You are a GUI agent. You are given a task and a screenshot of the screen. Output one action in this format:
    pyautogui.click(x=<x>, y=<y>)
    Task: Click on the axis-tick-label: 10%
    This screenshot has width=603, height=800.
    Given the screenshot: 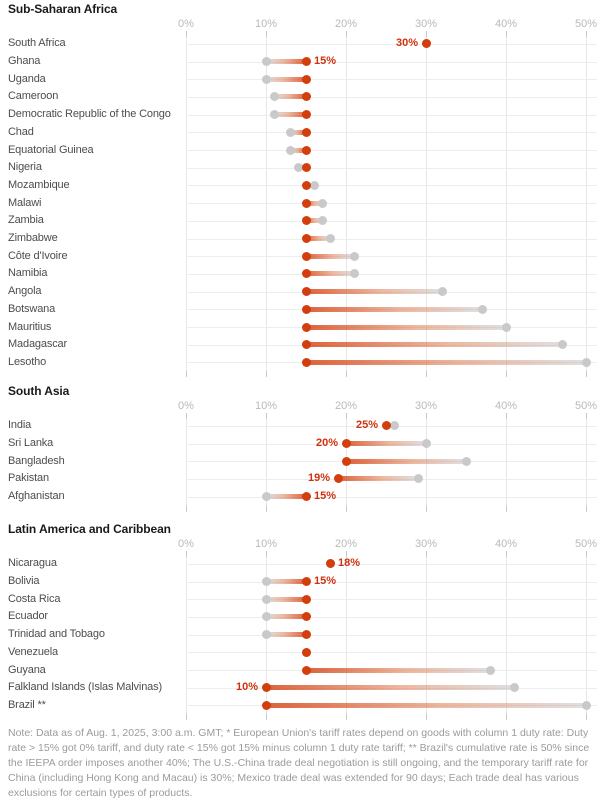 What is the action you would take?
    pyautogui.click(x=266, y=24)
    